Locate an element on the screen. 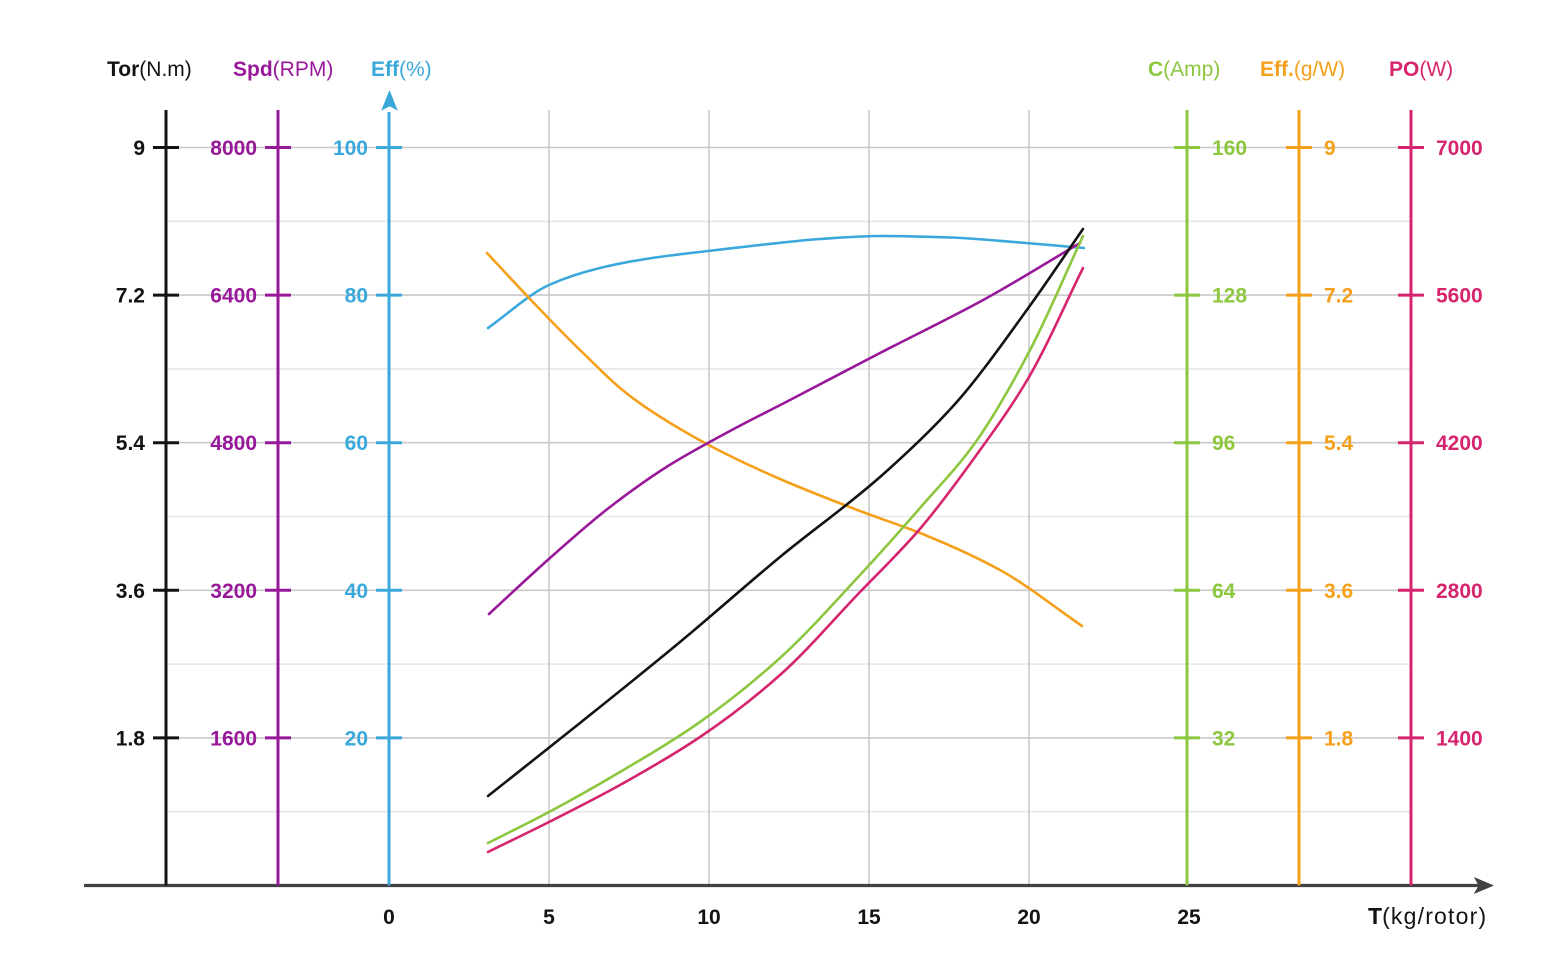  svg-text: Tor(N.m) is located at coordinates (149, 69).